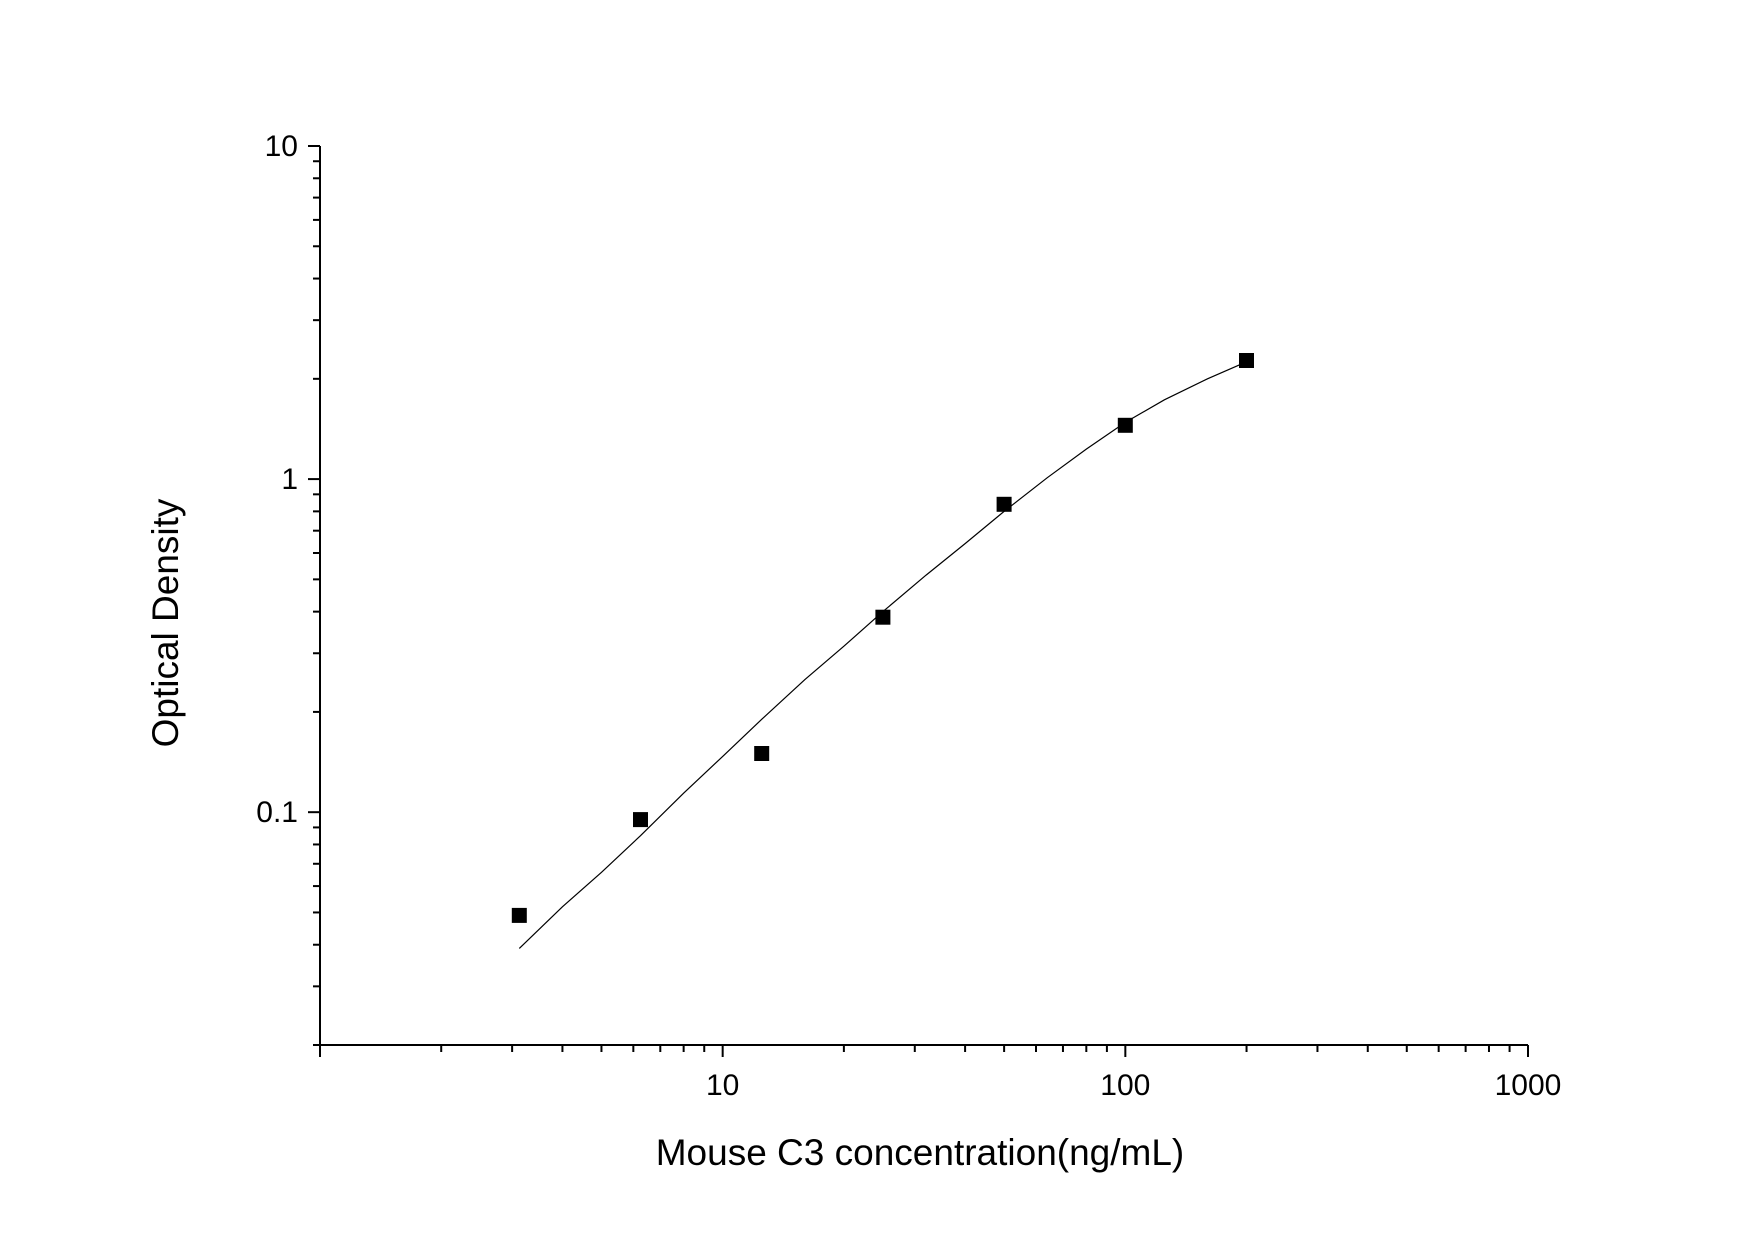  I want to click on x-tick-label: 1000, so click(1528, 1085).